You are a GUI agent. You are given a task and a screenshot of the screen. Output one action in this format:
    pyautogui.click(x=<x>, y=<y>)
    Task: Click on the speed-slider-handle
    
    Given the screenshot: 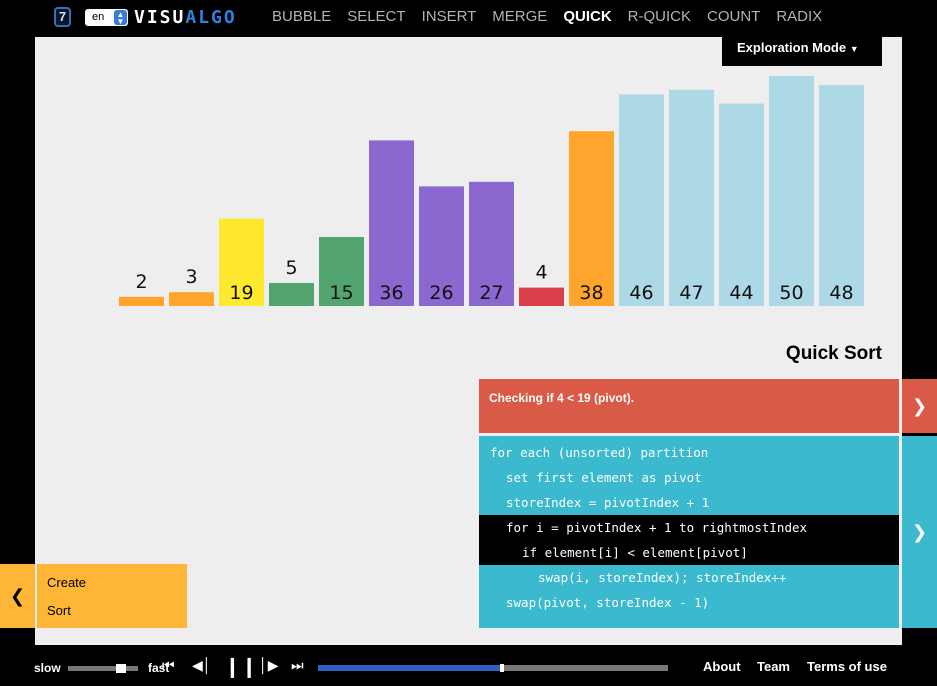 What is the action you would take?
    pyautogui.click(x=121, y=668)
    